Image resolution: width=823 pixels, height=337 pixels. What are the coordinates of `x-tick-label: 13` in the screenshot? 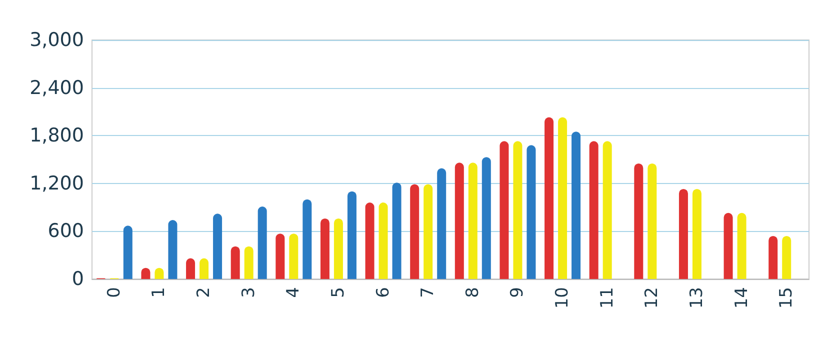 It's located at (696, 298).